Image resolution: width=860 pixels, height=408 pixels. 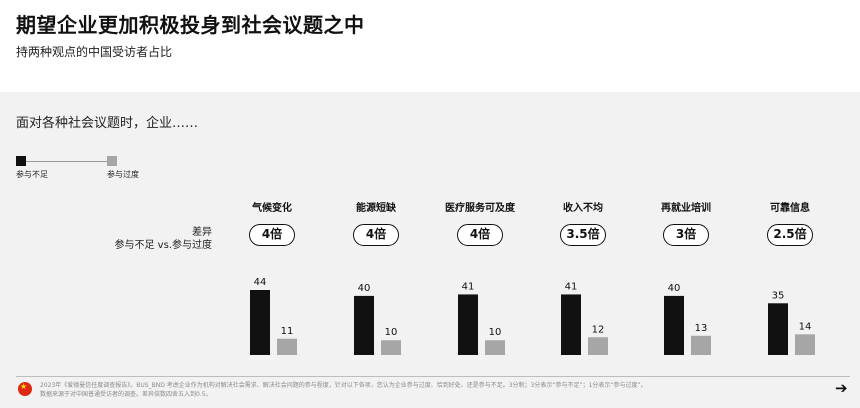 I want to click on ratio-badge: 3倍, so click(x=686, y=235).